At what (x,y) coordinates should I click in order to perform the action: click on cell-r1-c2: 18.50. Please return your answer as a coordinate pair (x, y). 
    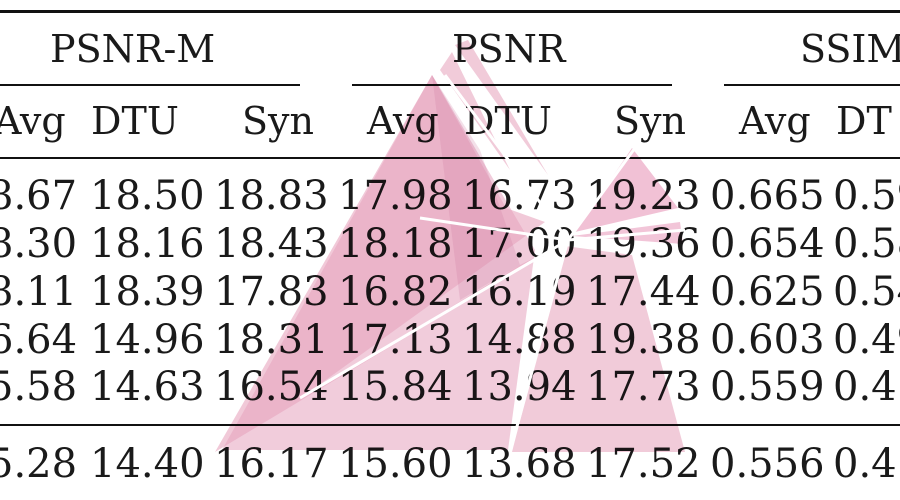
    Looking at the image, I should click on (147, 196).